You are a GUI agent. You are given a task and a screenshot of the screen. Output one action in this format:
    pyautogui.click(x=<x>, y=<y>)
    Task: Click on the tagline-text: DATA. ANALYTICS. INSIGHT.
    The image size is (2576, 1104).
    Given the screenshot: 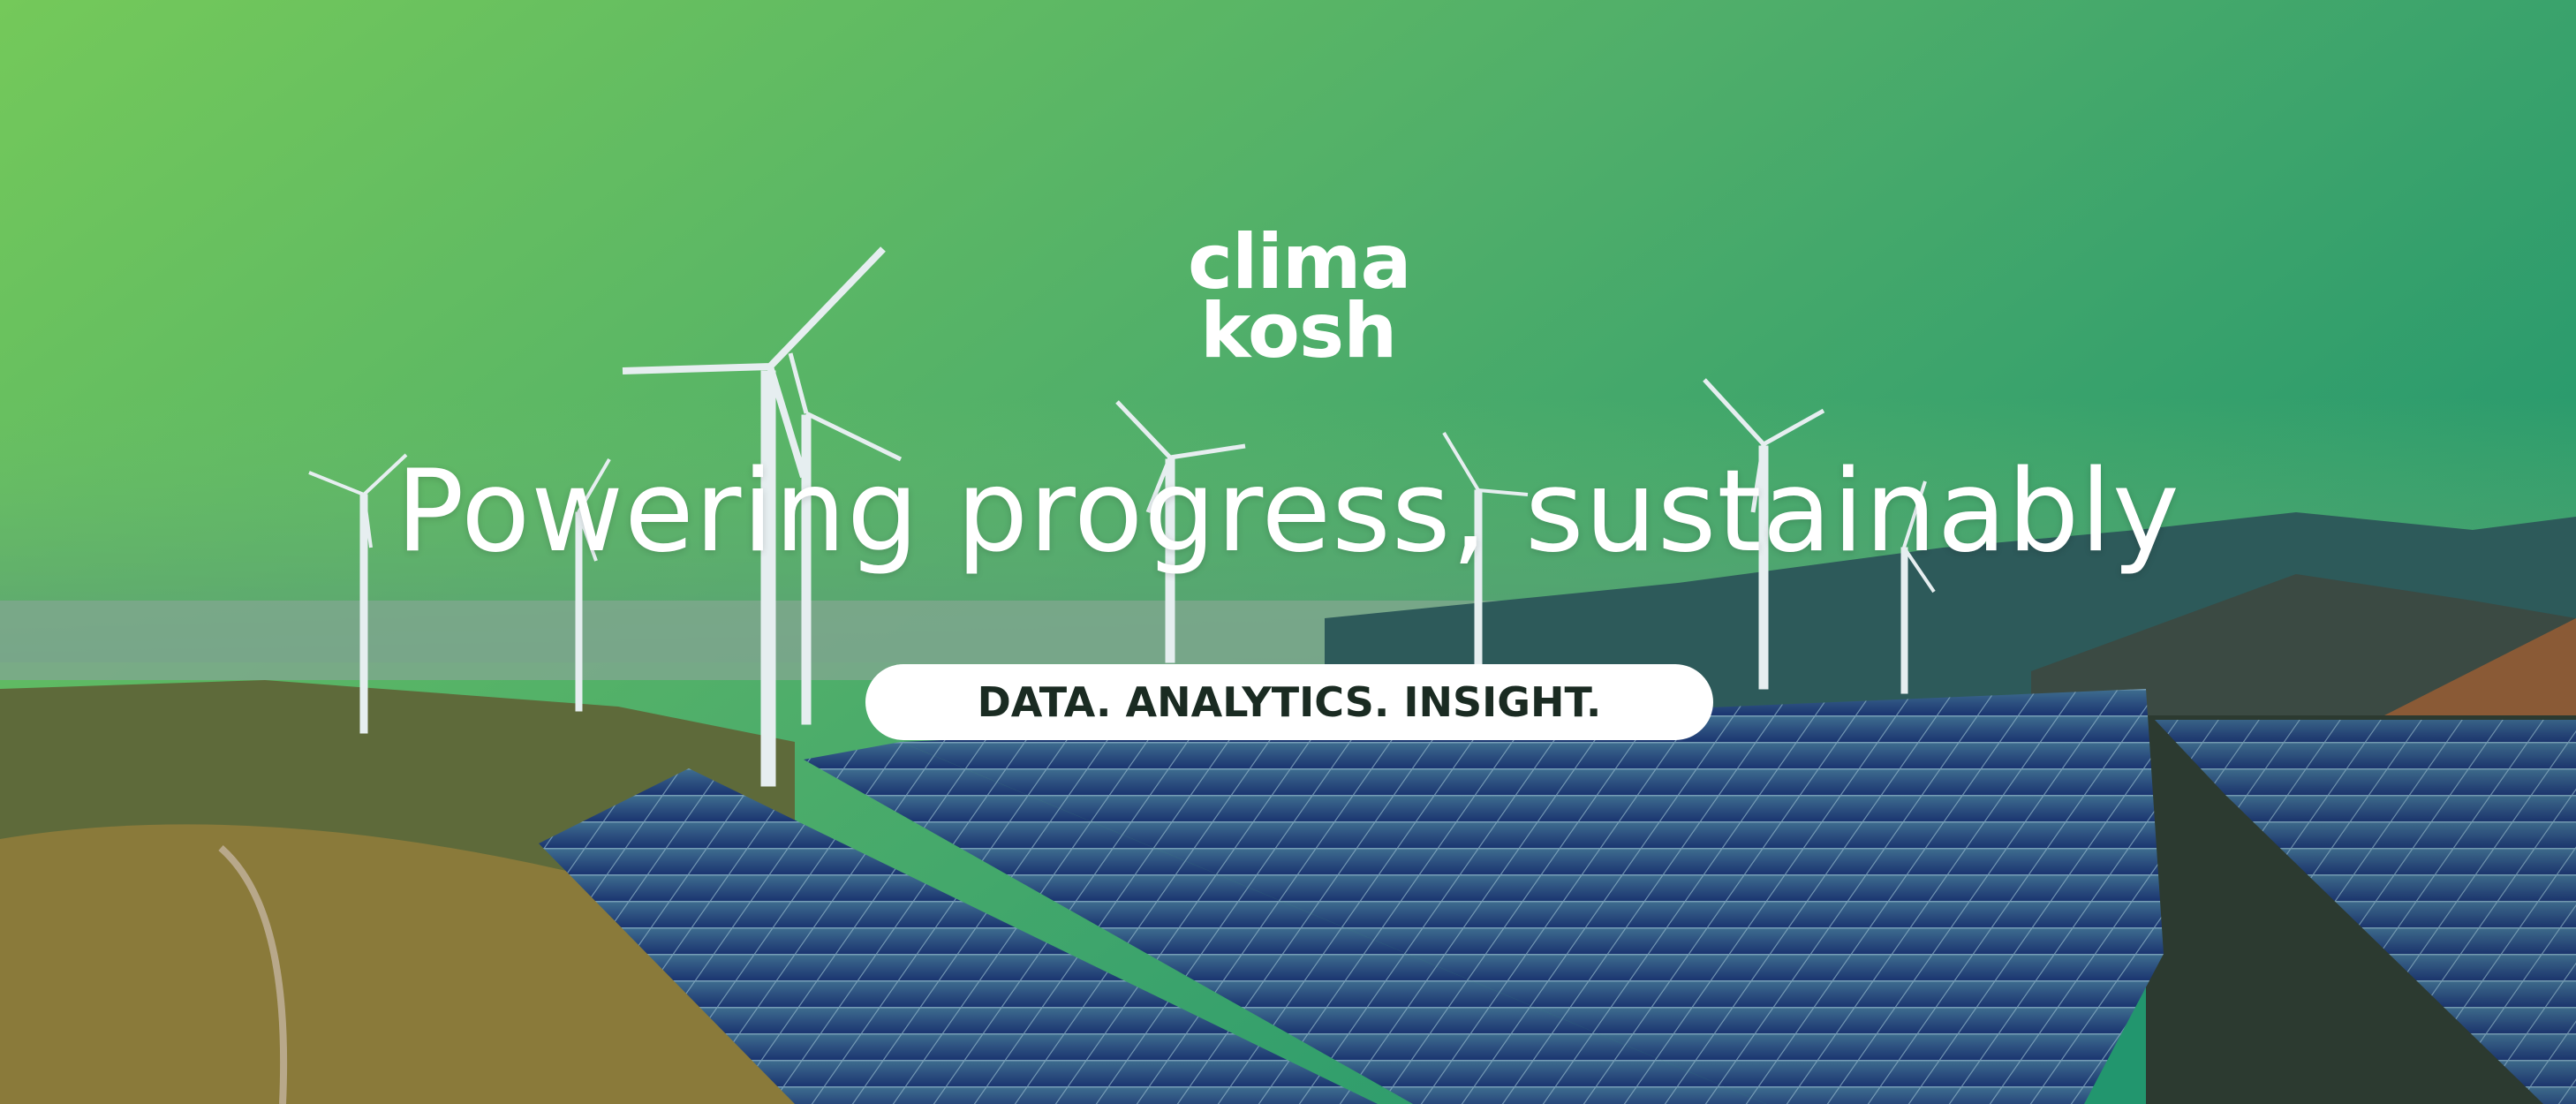 What is the action you would take?
    pyautogui.click(x=1290, y=702)
    